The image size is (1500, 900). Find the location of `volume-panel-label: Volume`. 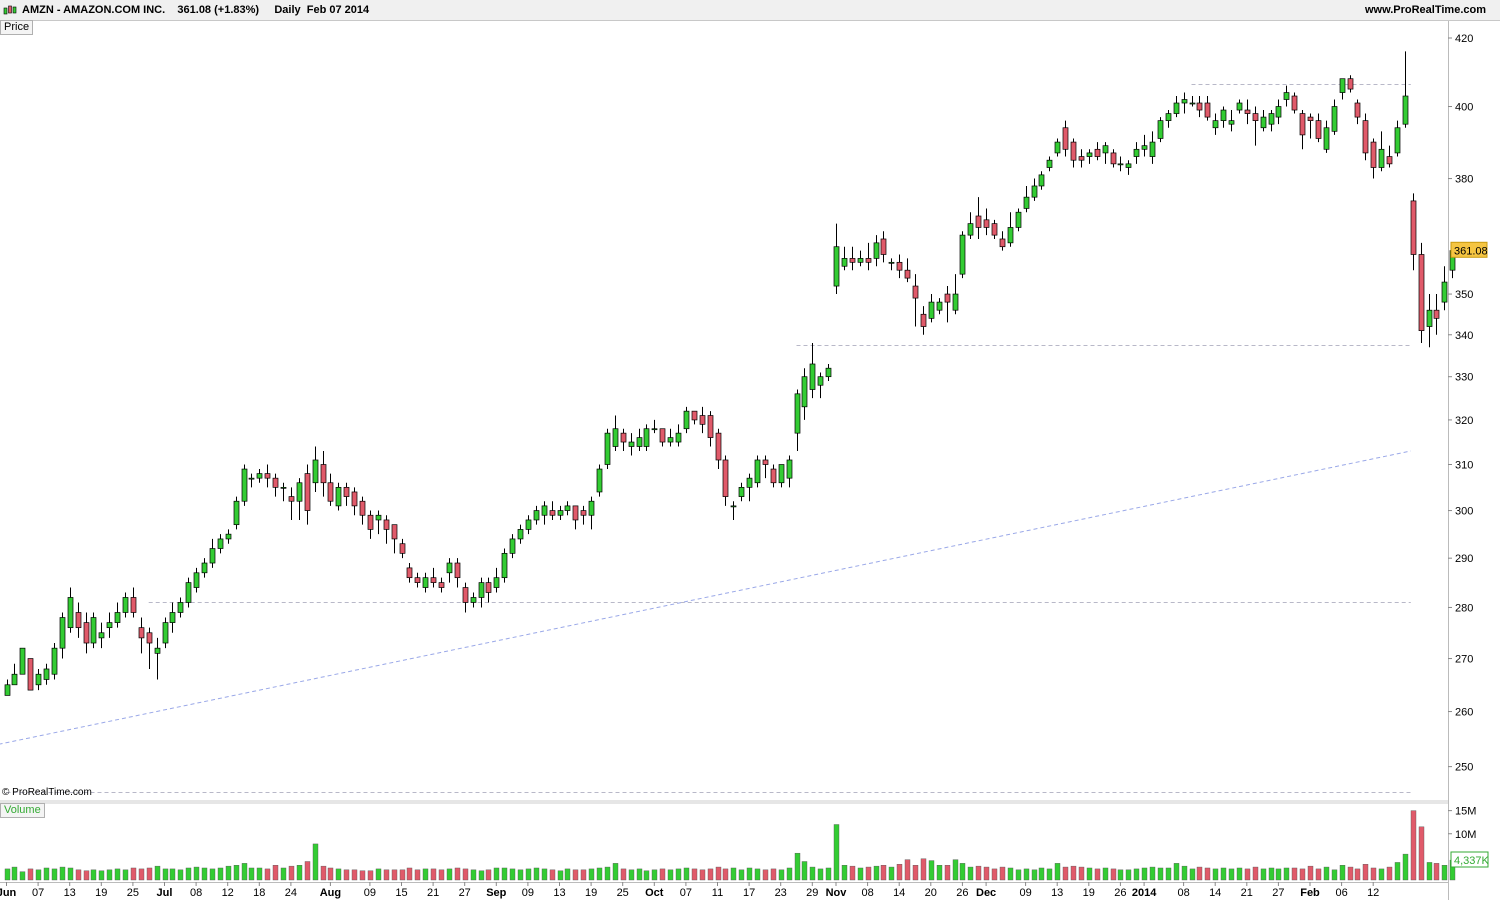

volume-panel-label: Volume is located at coordinates (22, 810).